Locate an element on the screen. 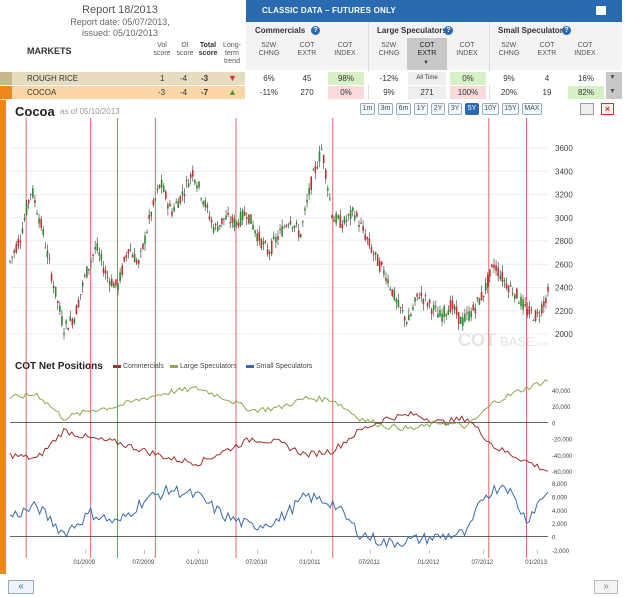  sort-down-icon: ▼ is located at coordinates (426, 63).